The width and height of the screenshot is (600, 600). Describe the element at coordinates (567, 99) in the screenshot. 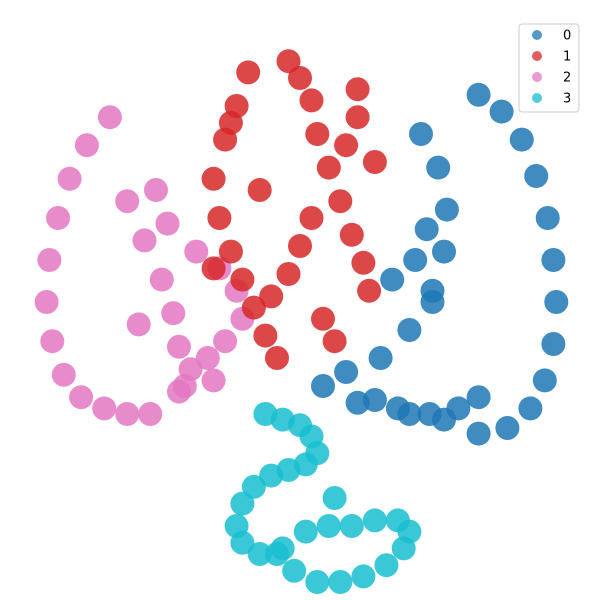

I see `legend-label-3: 3` at that location.